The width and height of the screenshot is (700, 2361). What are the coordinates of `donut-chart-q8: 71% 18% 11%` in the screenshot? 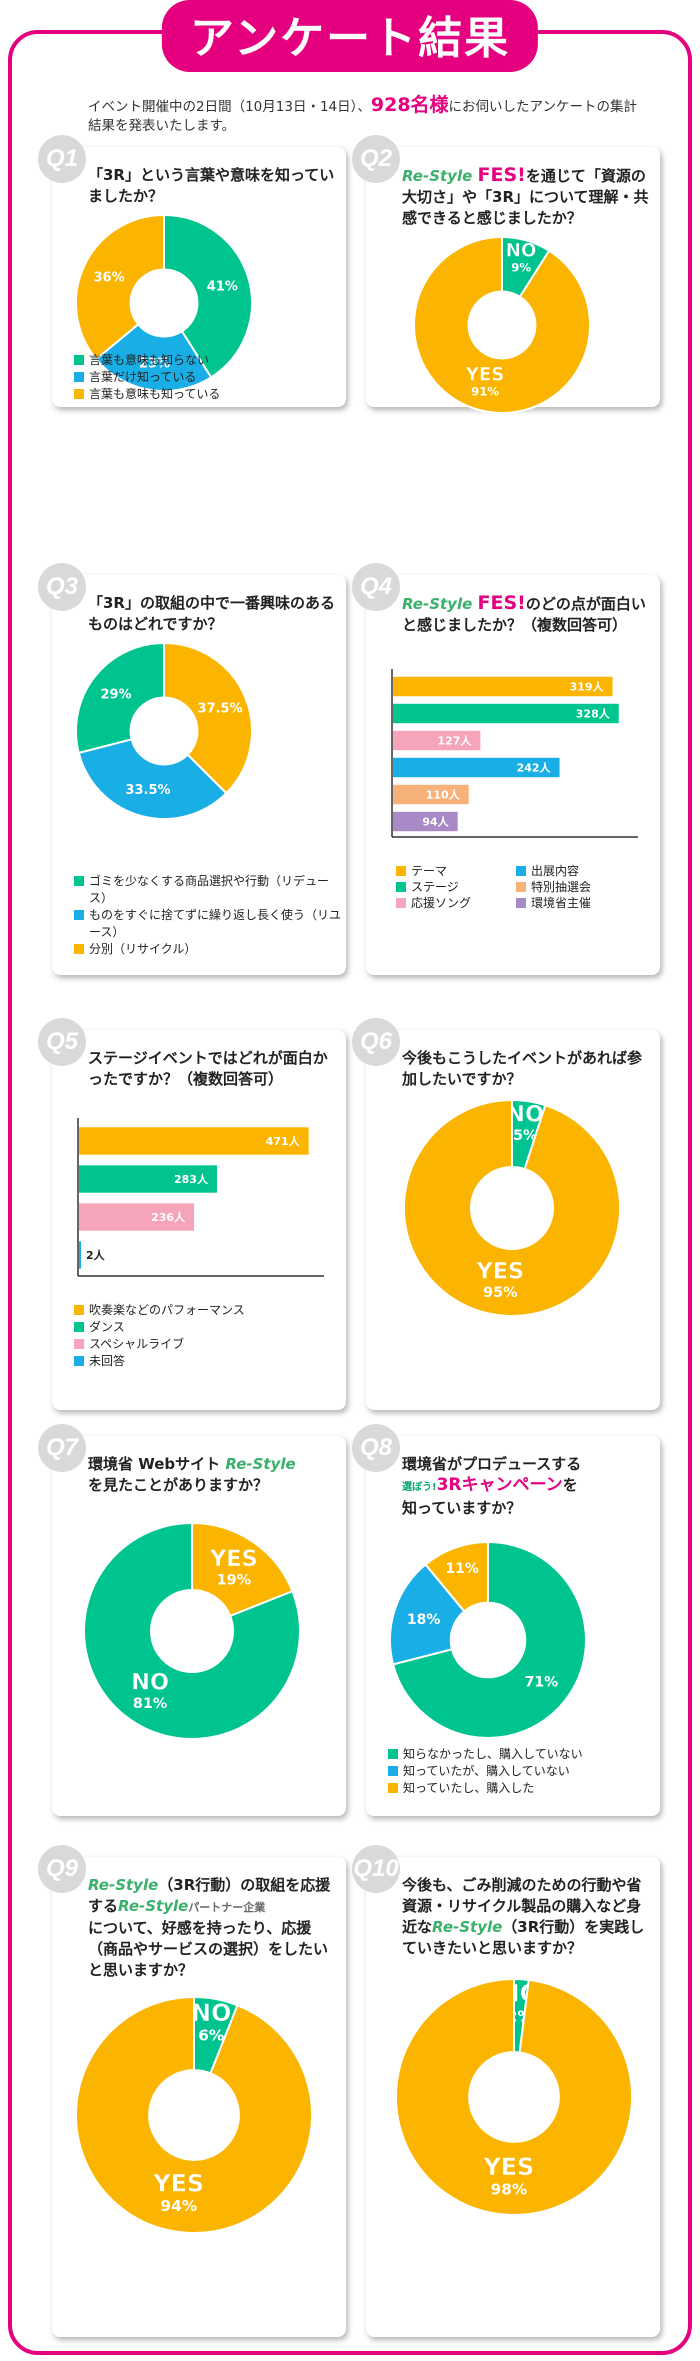 It's located at (488, 1639).